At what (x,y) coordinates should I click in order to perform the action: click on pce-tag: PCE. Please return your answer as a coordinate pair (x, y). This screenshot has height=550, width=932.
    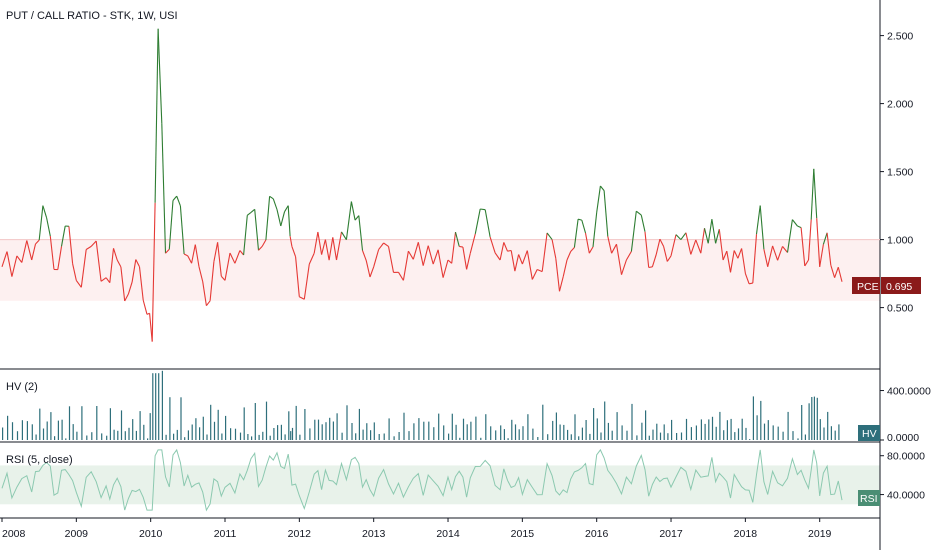
    Looking at the image, I should click on (866, 285).